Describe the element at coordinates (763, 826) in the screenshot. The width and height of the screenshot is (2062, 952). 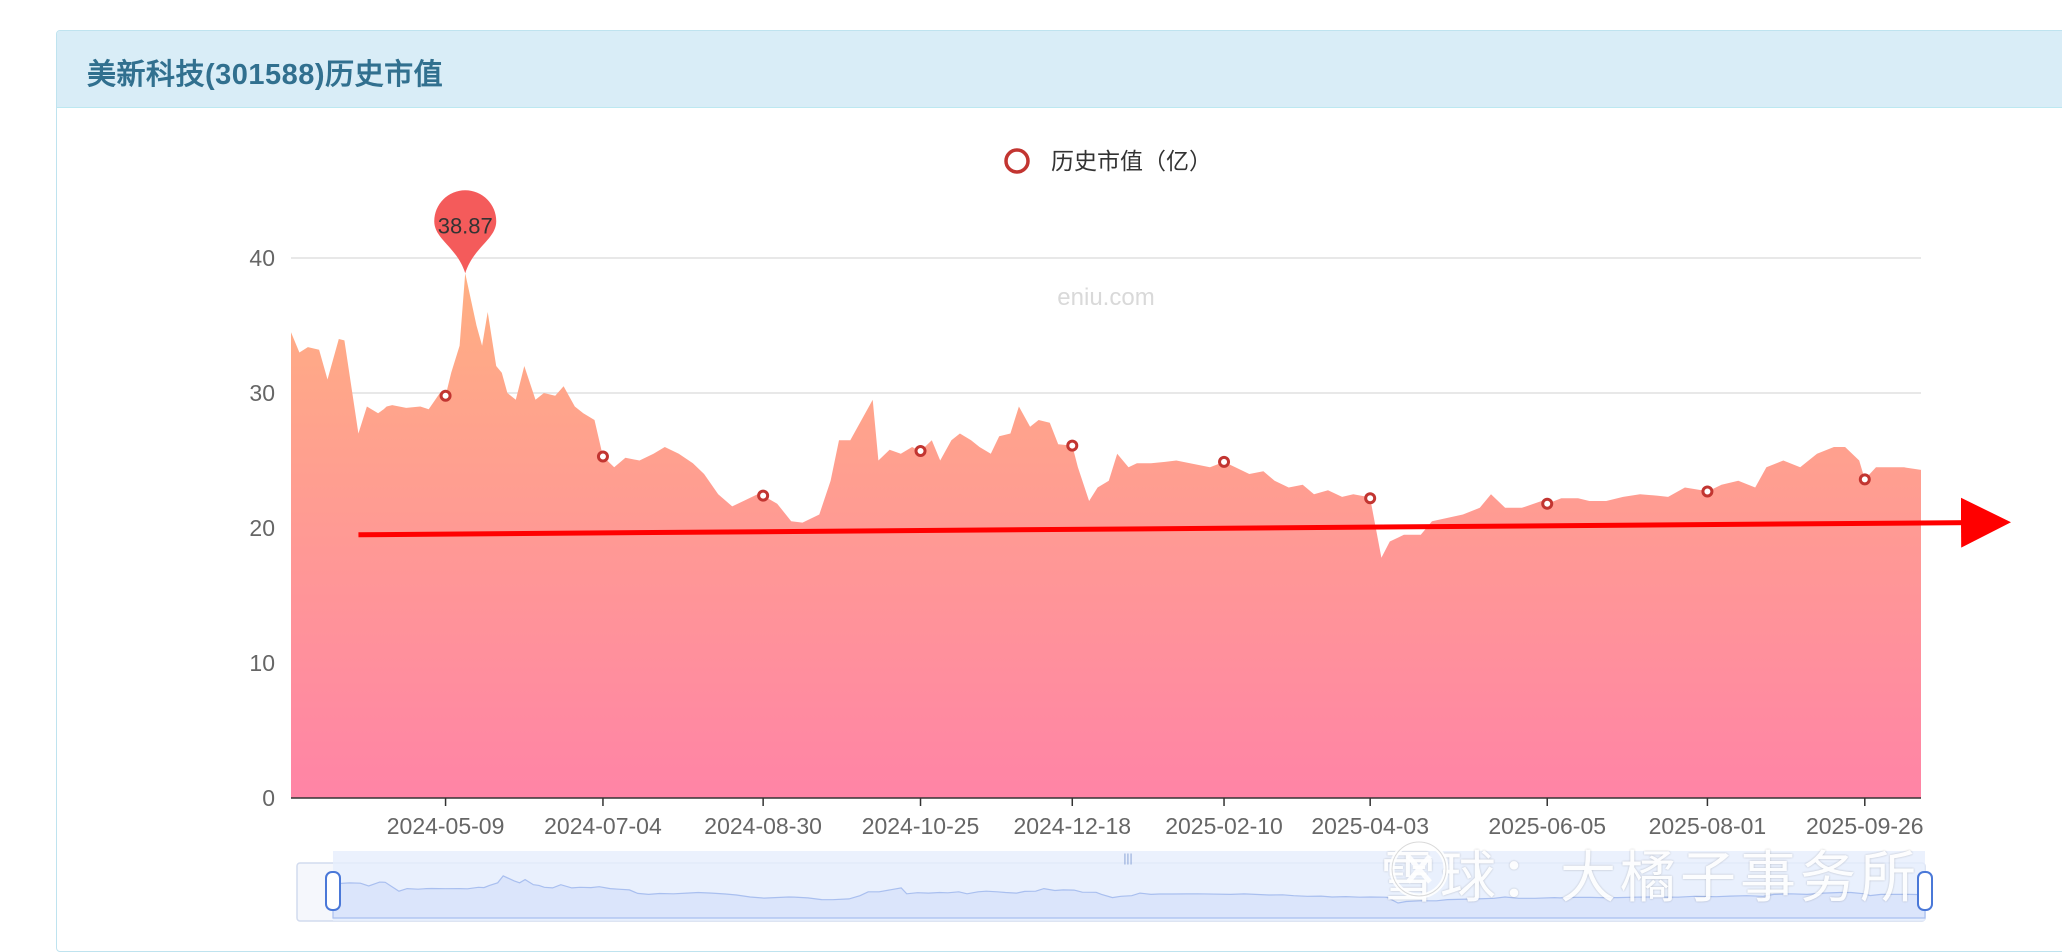
I see `x-tick-label: 2024-08-30` at that location.